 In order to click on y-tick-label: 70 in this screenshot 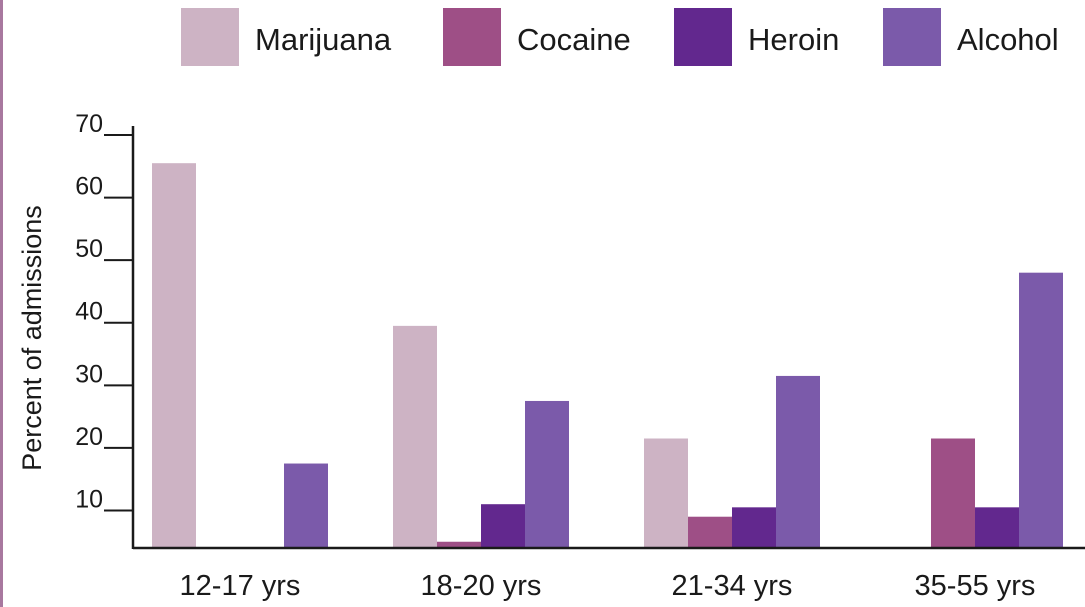, I will do `click(89, 124)`.